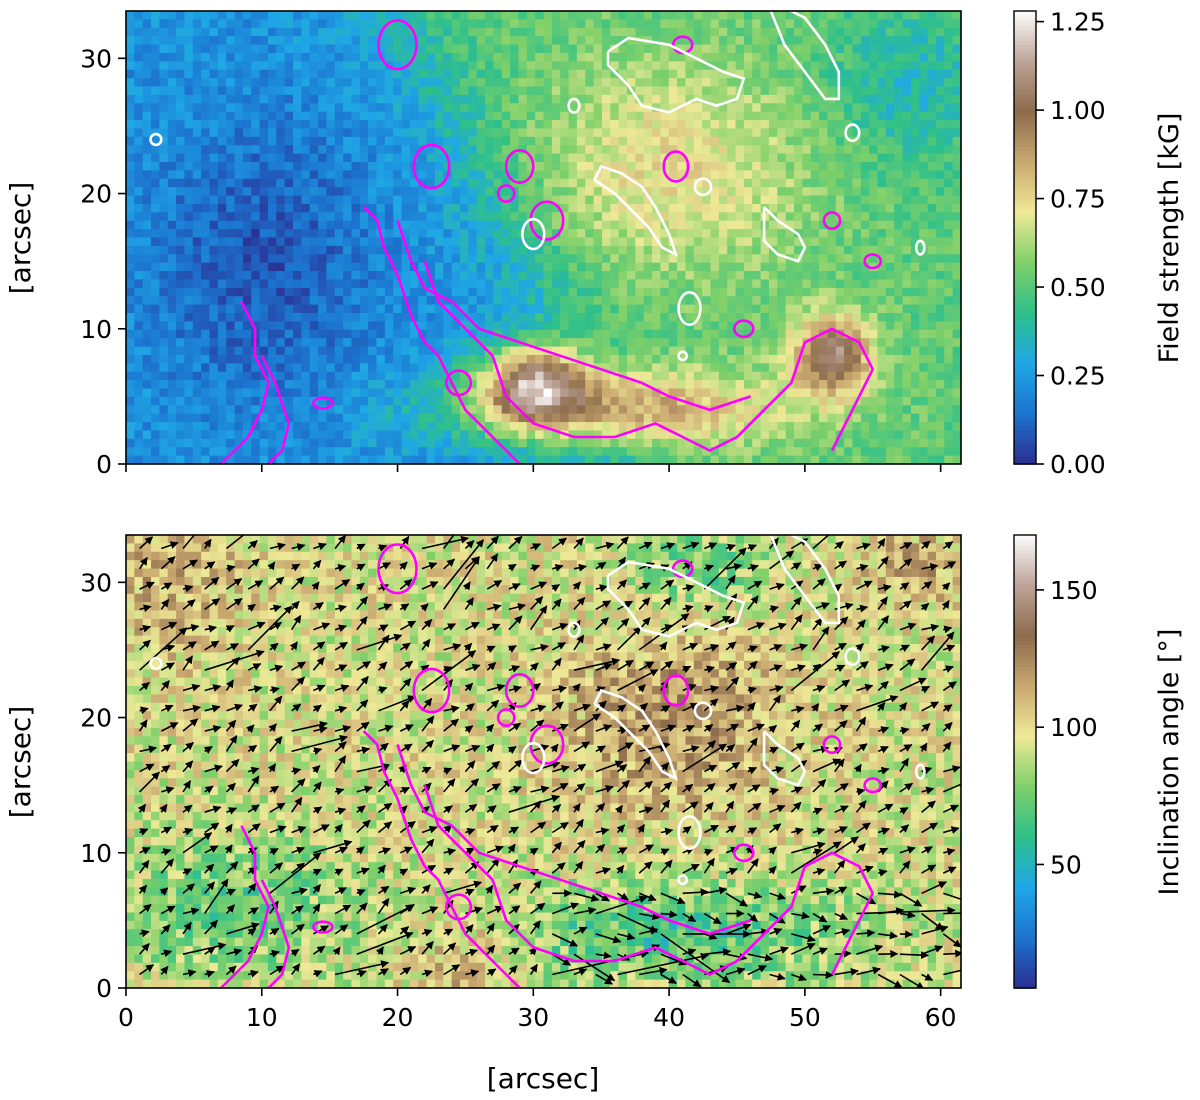 The image size is (1200, 1100). What do you see at coordinates (1078, 376) in the screenshot?
I see `colorbar-tick-label: 0.25` at bounding box center [1078, 376].